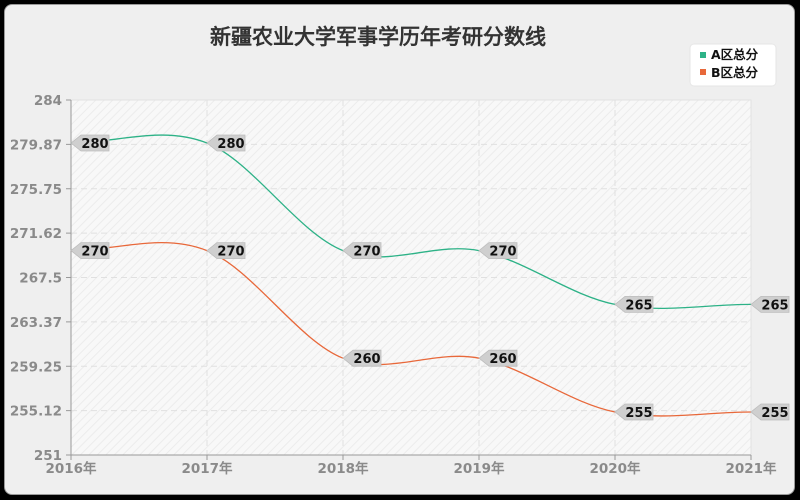 The width and height of the screenshot is (800, 500). What do you see at coordinates (615, 468) in the screenshot?
I see `x-tick-label: 2020年` at bounding box center [615, 468].